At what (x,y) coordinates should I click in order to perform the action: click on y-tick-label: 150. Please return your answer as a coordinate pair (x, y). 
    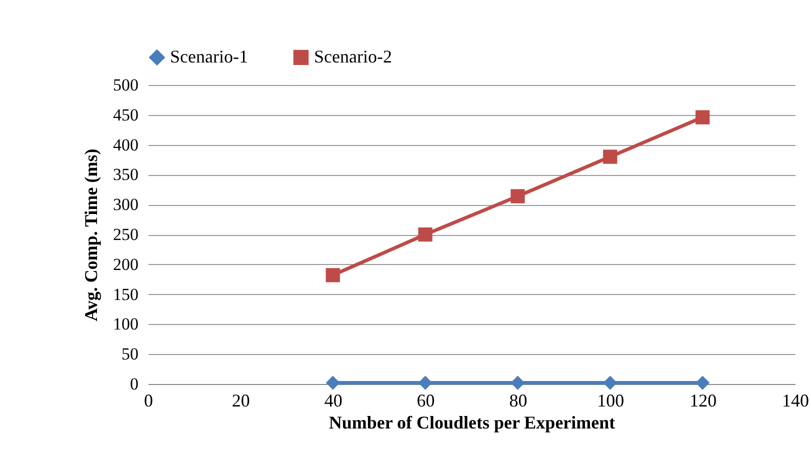
    Looking at the image, I should click on (125, 294).